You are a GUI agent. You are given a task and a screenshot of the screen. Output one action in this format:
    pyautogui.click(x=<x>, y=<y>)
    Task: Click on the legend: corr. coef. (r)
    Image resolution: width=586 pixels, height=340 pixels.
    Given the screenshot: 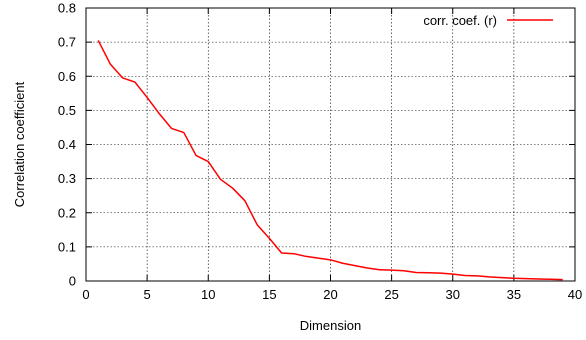 What is the action you would take?
    pyautogui.click(x=488, y=20)
    